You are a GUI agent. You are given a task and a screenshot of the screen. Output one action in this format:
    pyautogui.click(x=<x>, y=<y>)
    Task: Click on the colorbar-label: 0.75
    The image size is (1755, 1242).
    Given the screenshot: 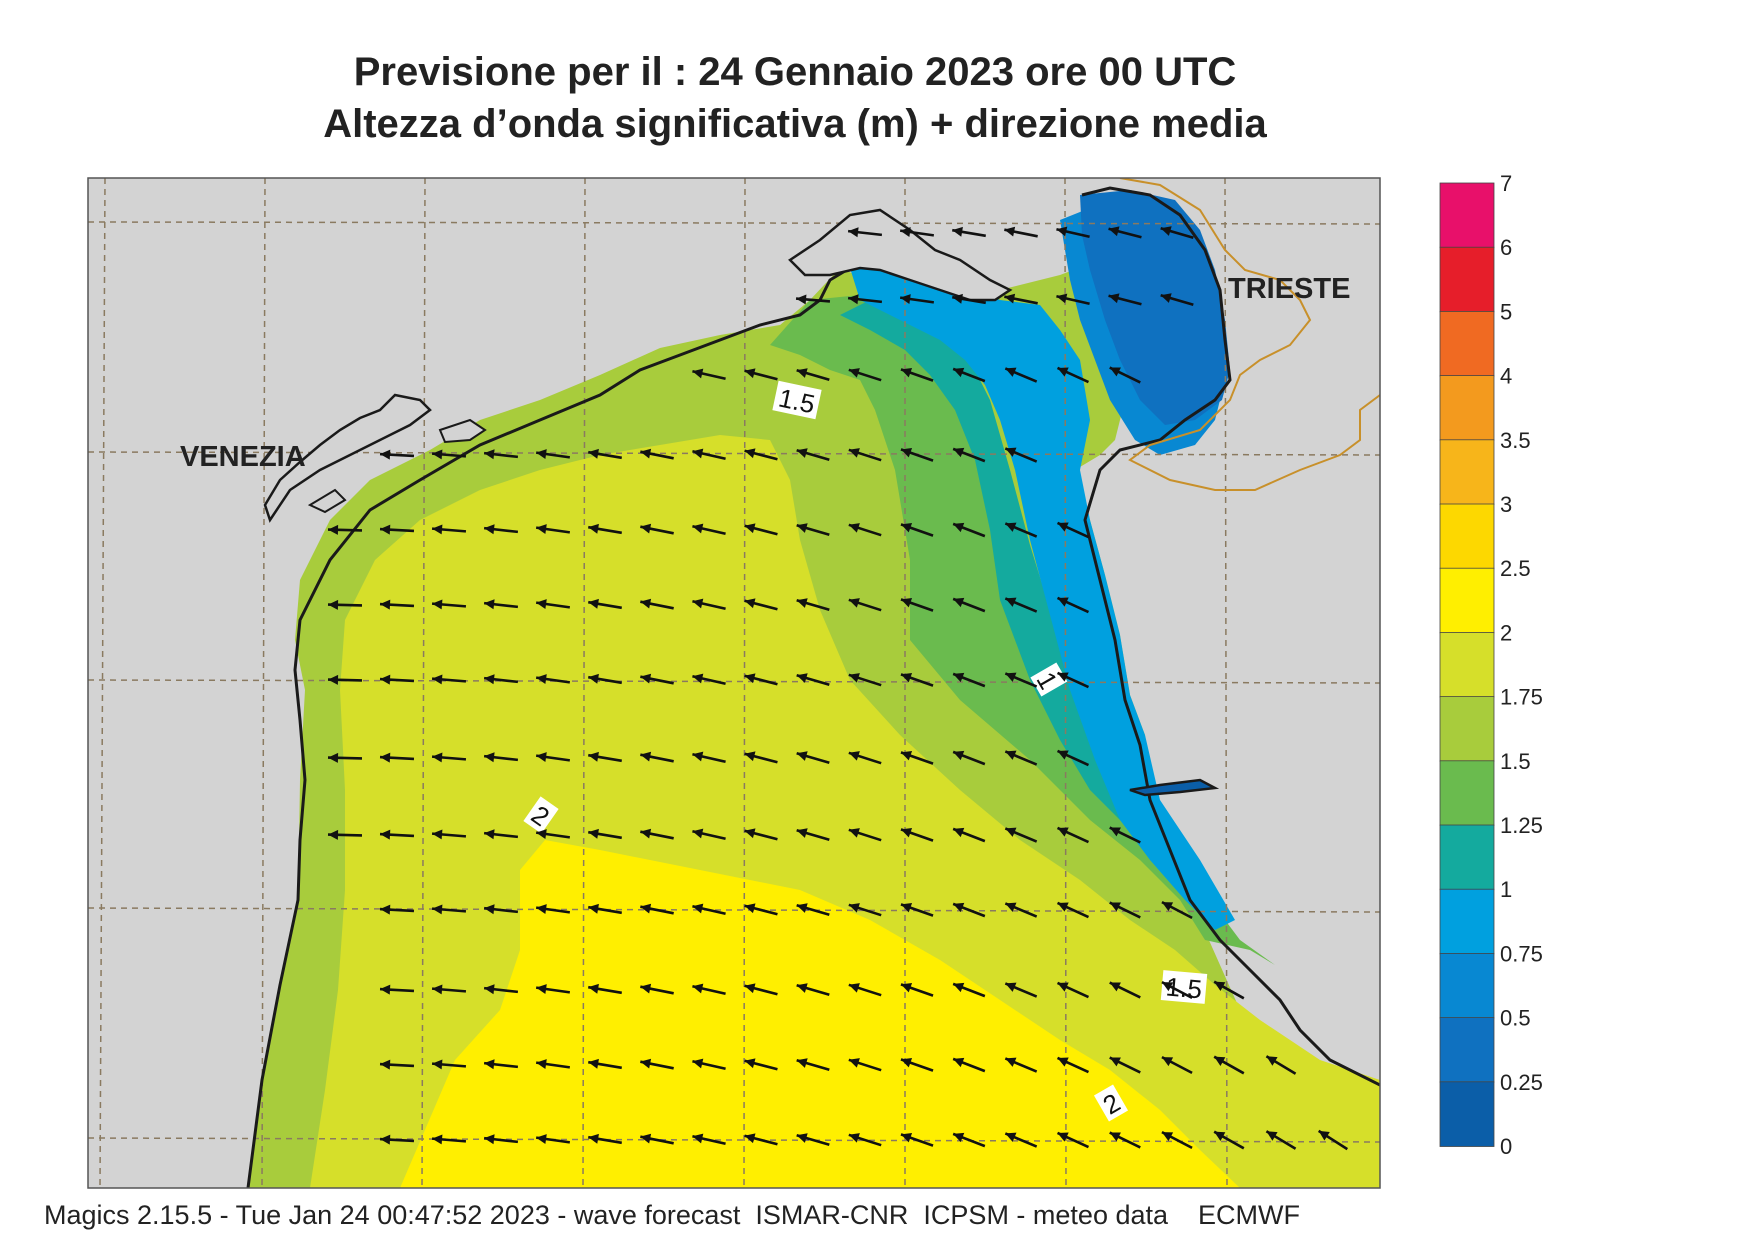 What is the action you would take?
    pyautogui.click(x=1521, y=953)
    